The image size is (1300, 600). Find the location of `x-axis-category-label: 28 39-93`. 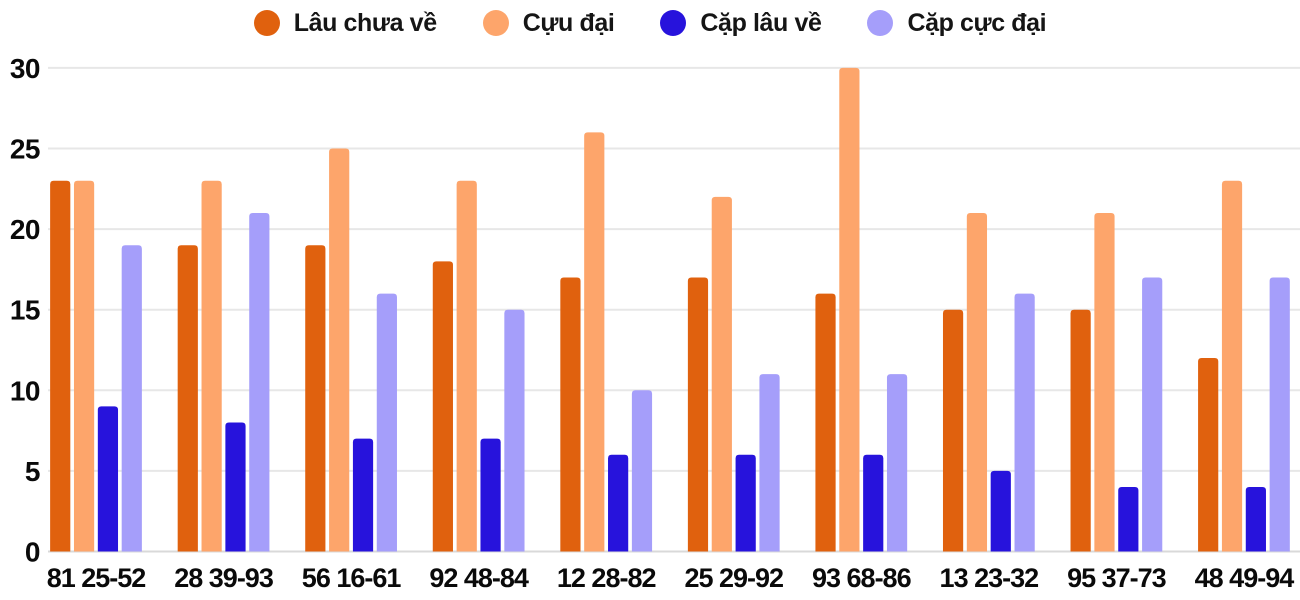

x-axis-category-label: 28 39-93 is located at coordinates (224, 578).